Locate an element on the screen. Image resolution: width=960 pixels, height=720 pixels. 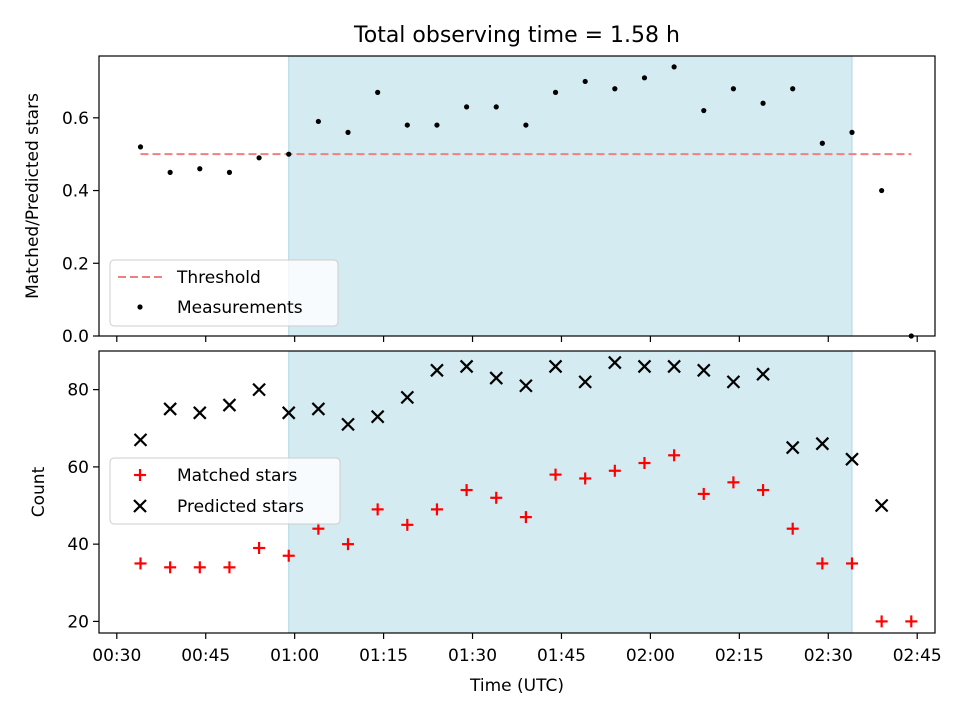
legend-box-bottom is located at coordinates (225, 491).